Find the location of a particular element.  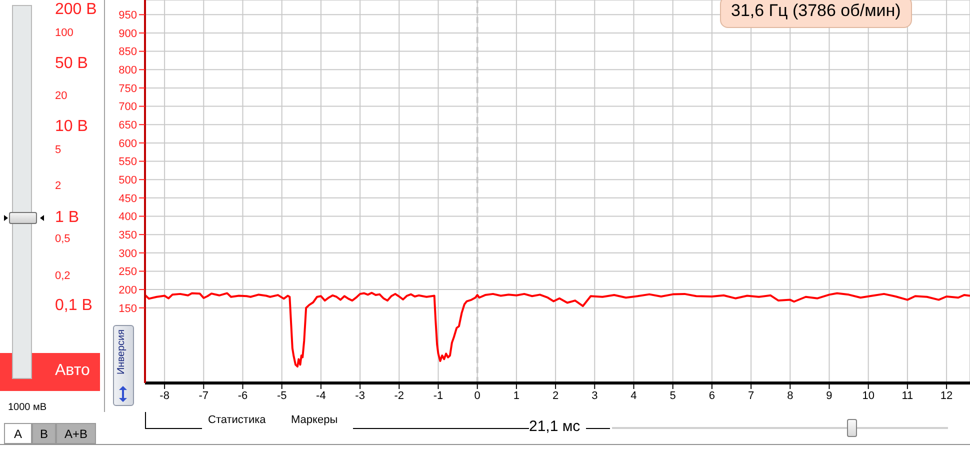

y-tick-label: 600 is located at coordinates (127, 144).